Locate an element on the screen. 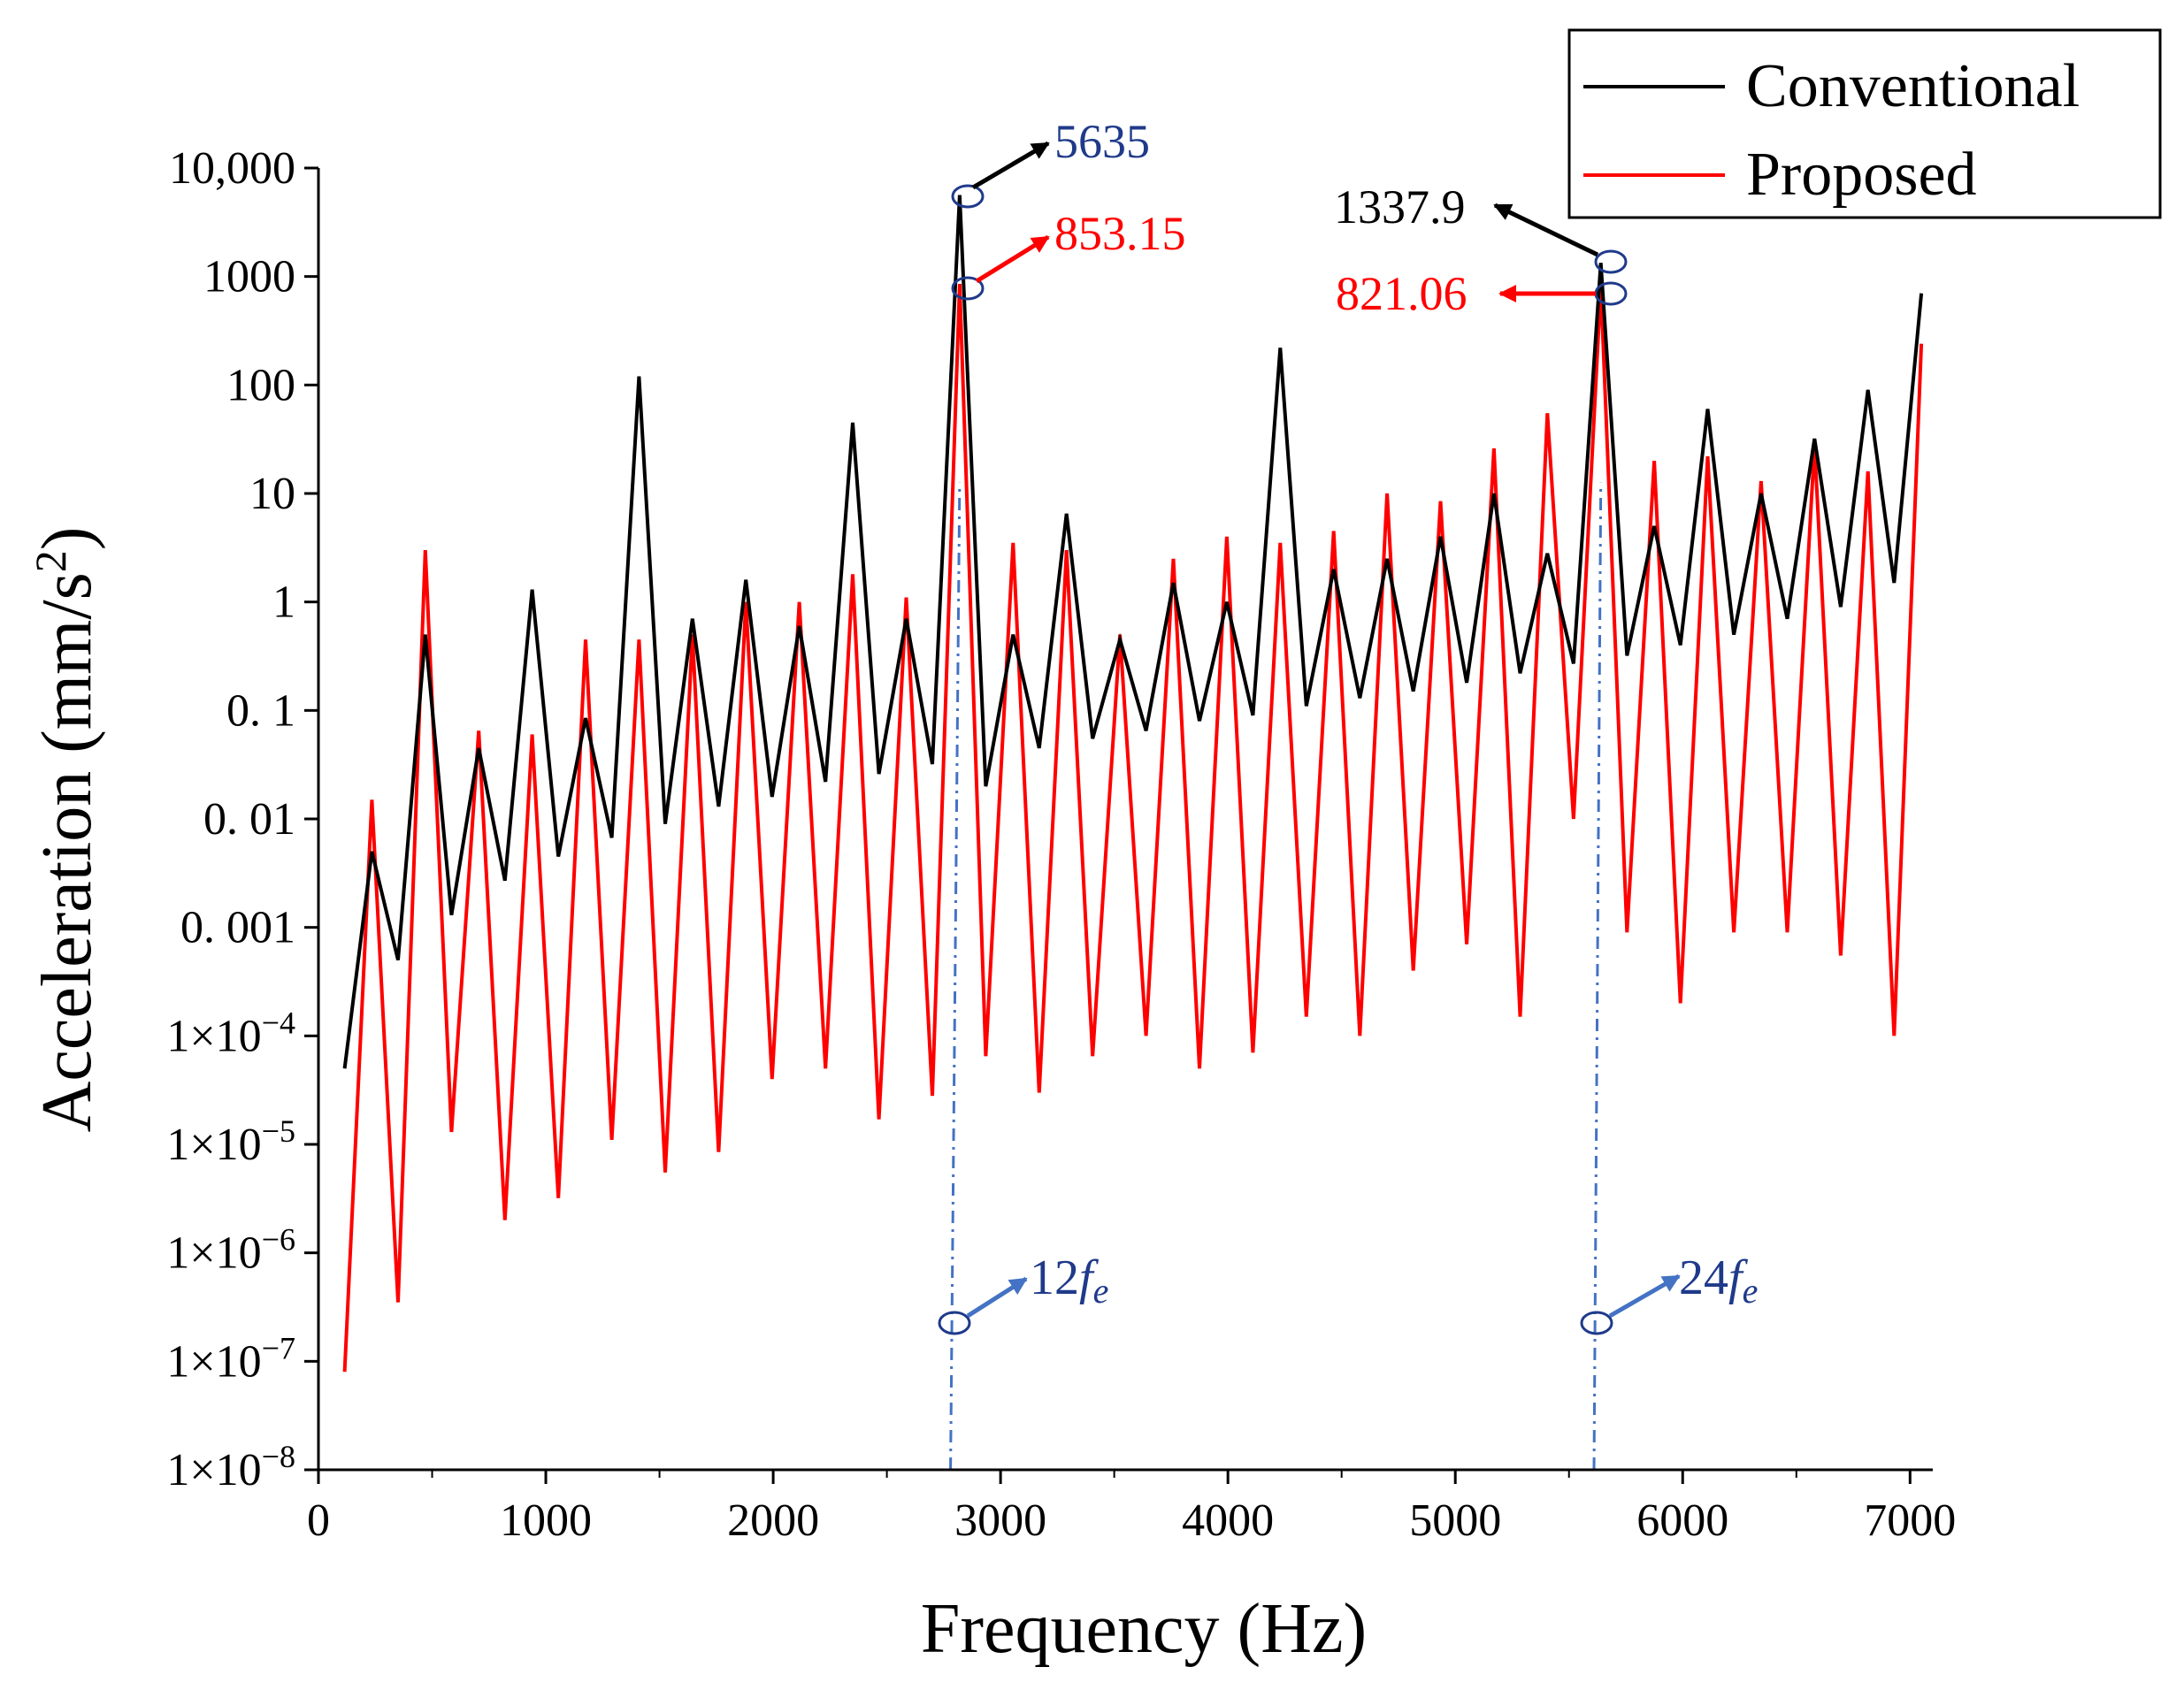 This screenshot has height=1690, width=2184. peak-arrow-conventional-24fe is located at coordinates (1546, 230).